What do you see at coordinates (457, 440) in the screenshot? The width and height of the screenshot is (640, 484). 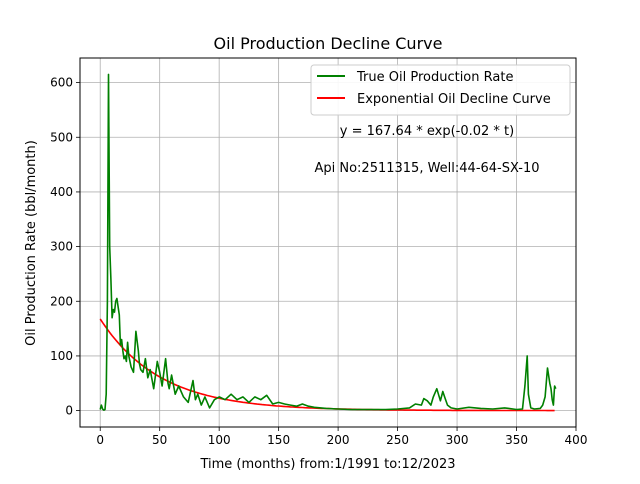 I see `x-tick-label: 300` at bounding box center [457, 440].